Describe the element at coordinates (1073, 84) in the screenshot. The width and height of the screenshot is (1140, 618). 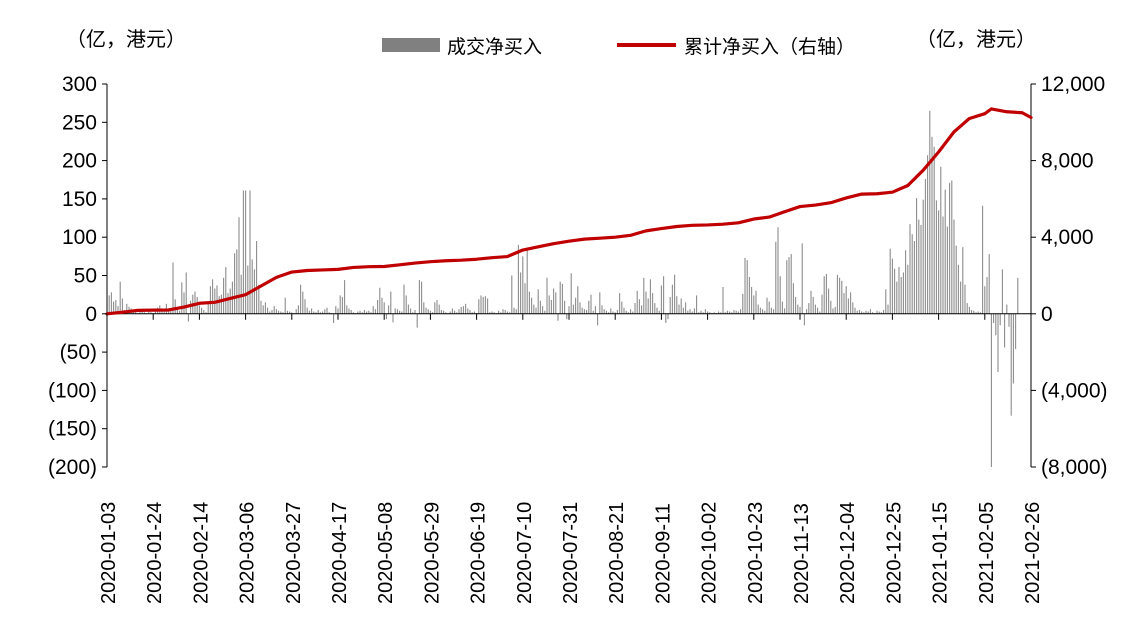
I see `right-tick-label: 12,000` at that location.